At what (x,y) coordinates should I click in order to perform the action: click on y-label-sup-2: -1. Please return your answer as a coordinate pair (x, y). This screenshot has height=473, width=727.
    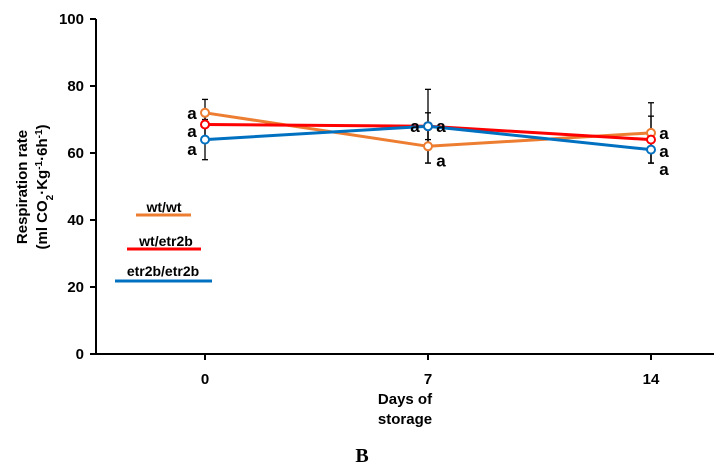
    Looking at the image, I should click on (39, 133).